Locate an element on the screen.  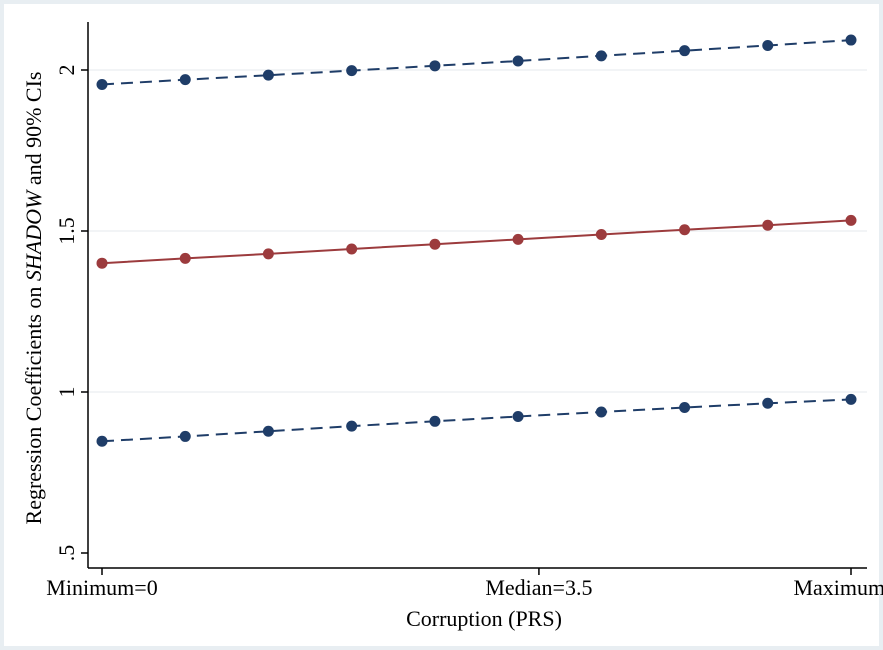
y-tick-label: .5 is located at coordinates (66, 553).